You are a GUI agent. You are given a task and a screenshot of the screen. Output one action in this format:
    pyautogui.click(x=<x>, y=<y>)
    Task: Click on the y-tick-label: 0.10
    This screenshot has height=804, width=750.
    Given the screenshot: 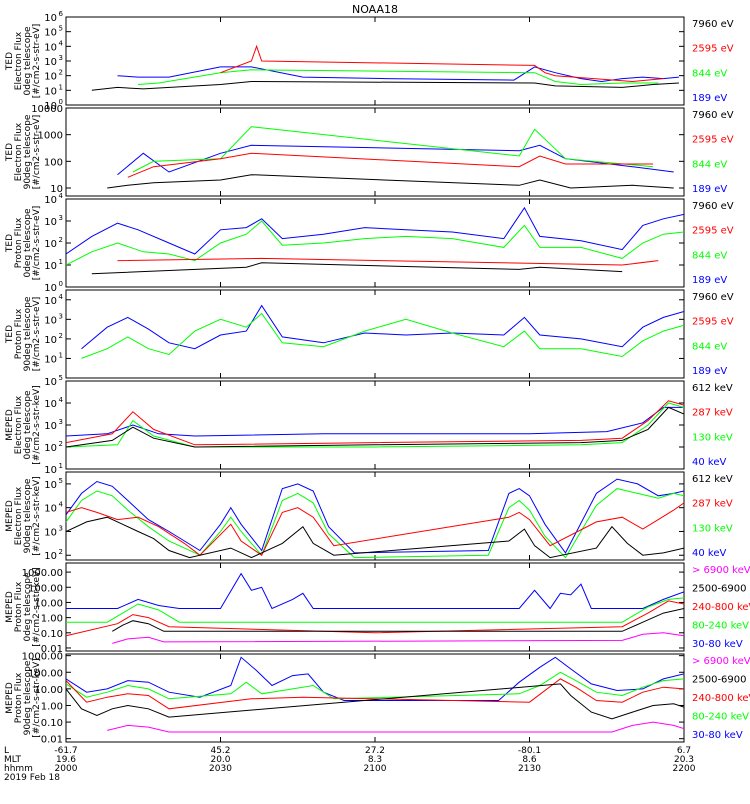 What is the action you would take?
    pyautogui.click(x=52, y=723)
    